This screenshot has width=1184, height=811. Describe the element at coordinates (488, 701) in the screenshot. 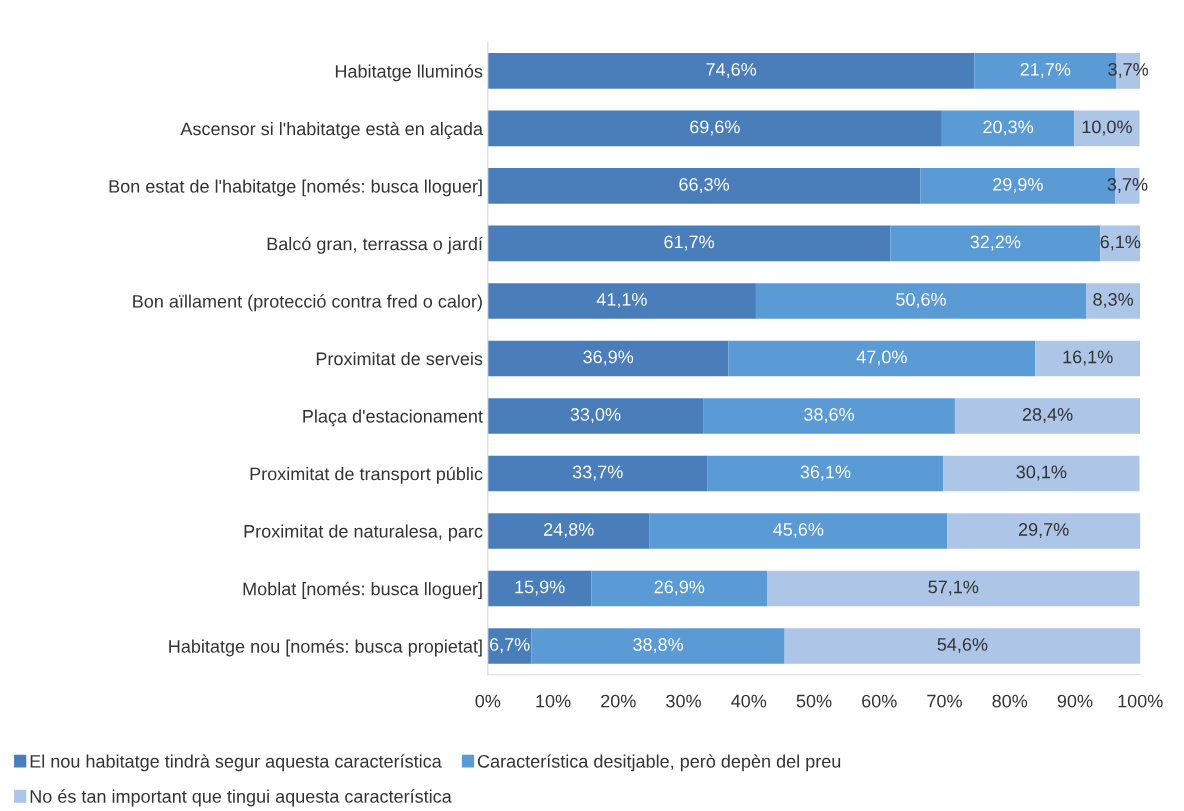

I see `x-tick-label: 0%` at that location.